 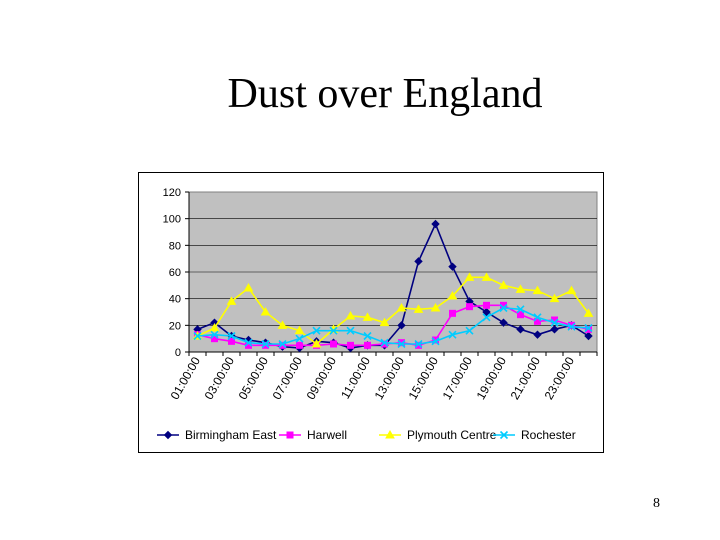 I want to click on x-tick-label: 23:00:00, so click(x=560, y=378).